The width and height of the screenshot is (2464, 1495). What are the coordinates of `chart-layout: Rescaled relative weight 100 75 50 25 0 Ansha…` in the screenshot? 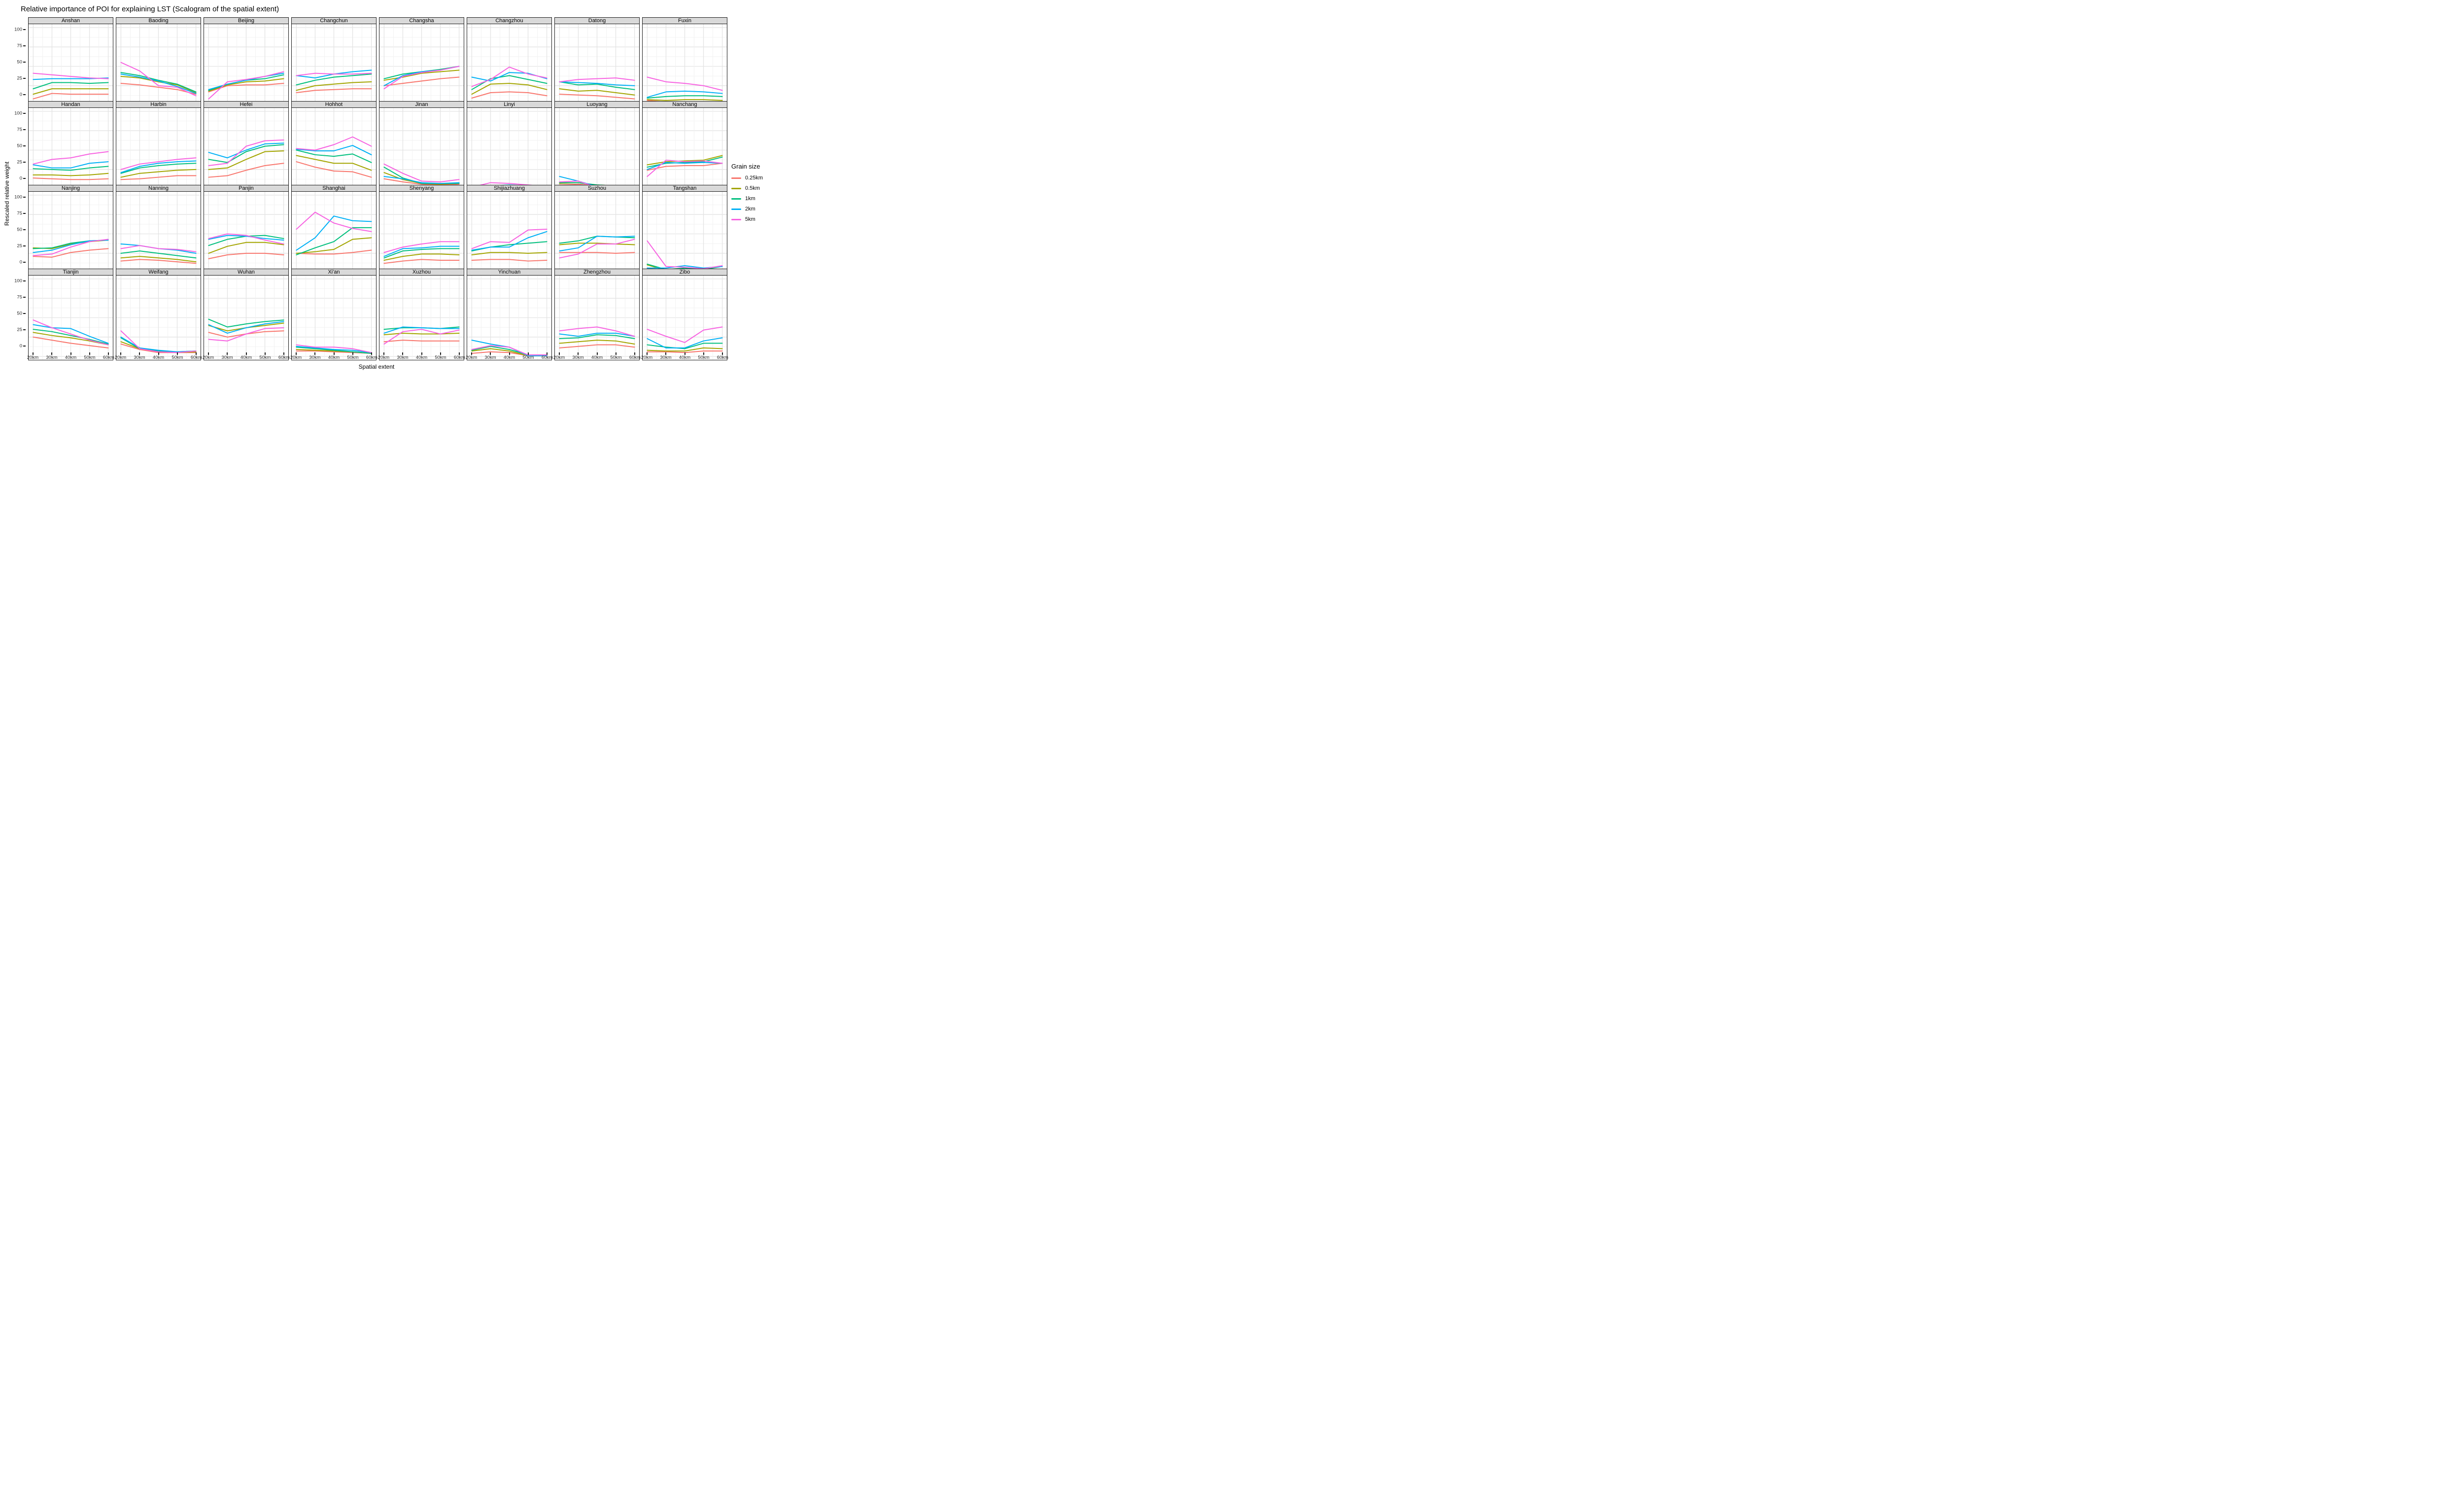 It's located at (386, 193).